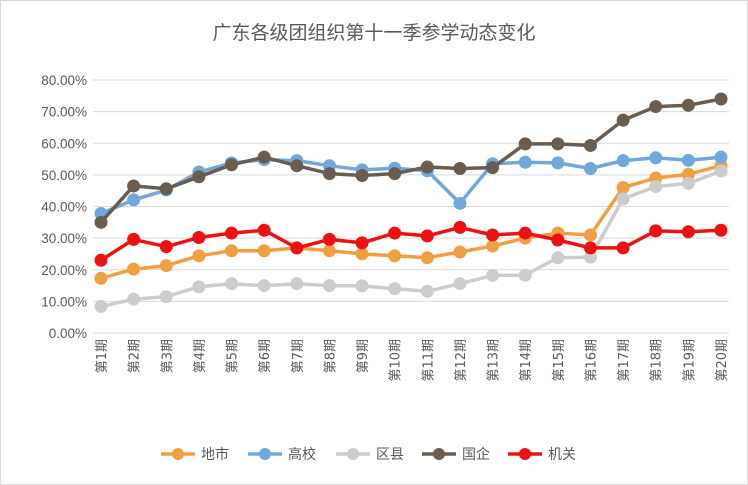  Describe the element at coordinates (135, 356) in the screenshot. I see `x-tick-label: 第2期` at that location.